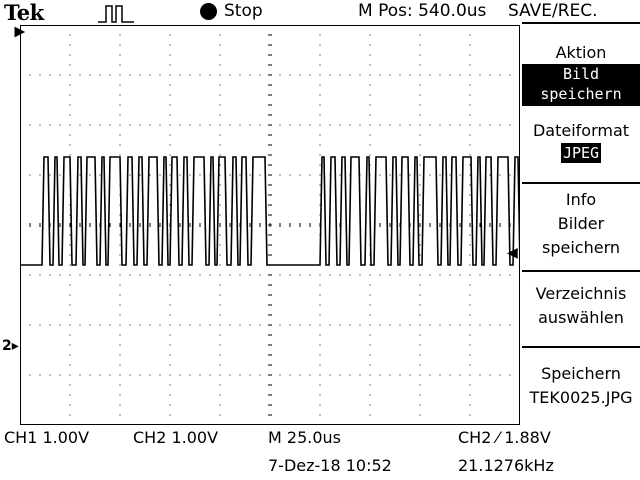 The width and height of the screenshot is (640, 480). Describe the element at coordinates (7, 346) in the screenshot. I see `channel-2-label: 2` at that location.